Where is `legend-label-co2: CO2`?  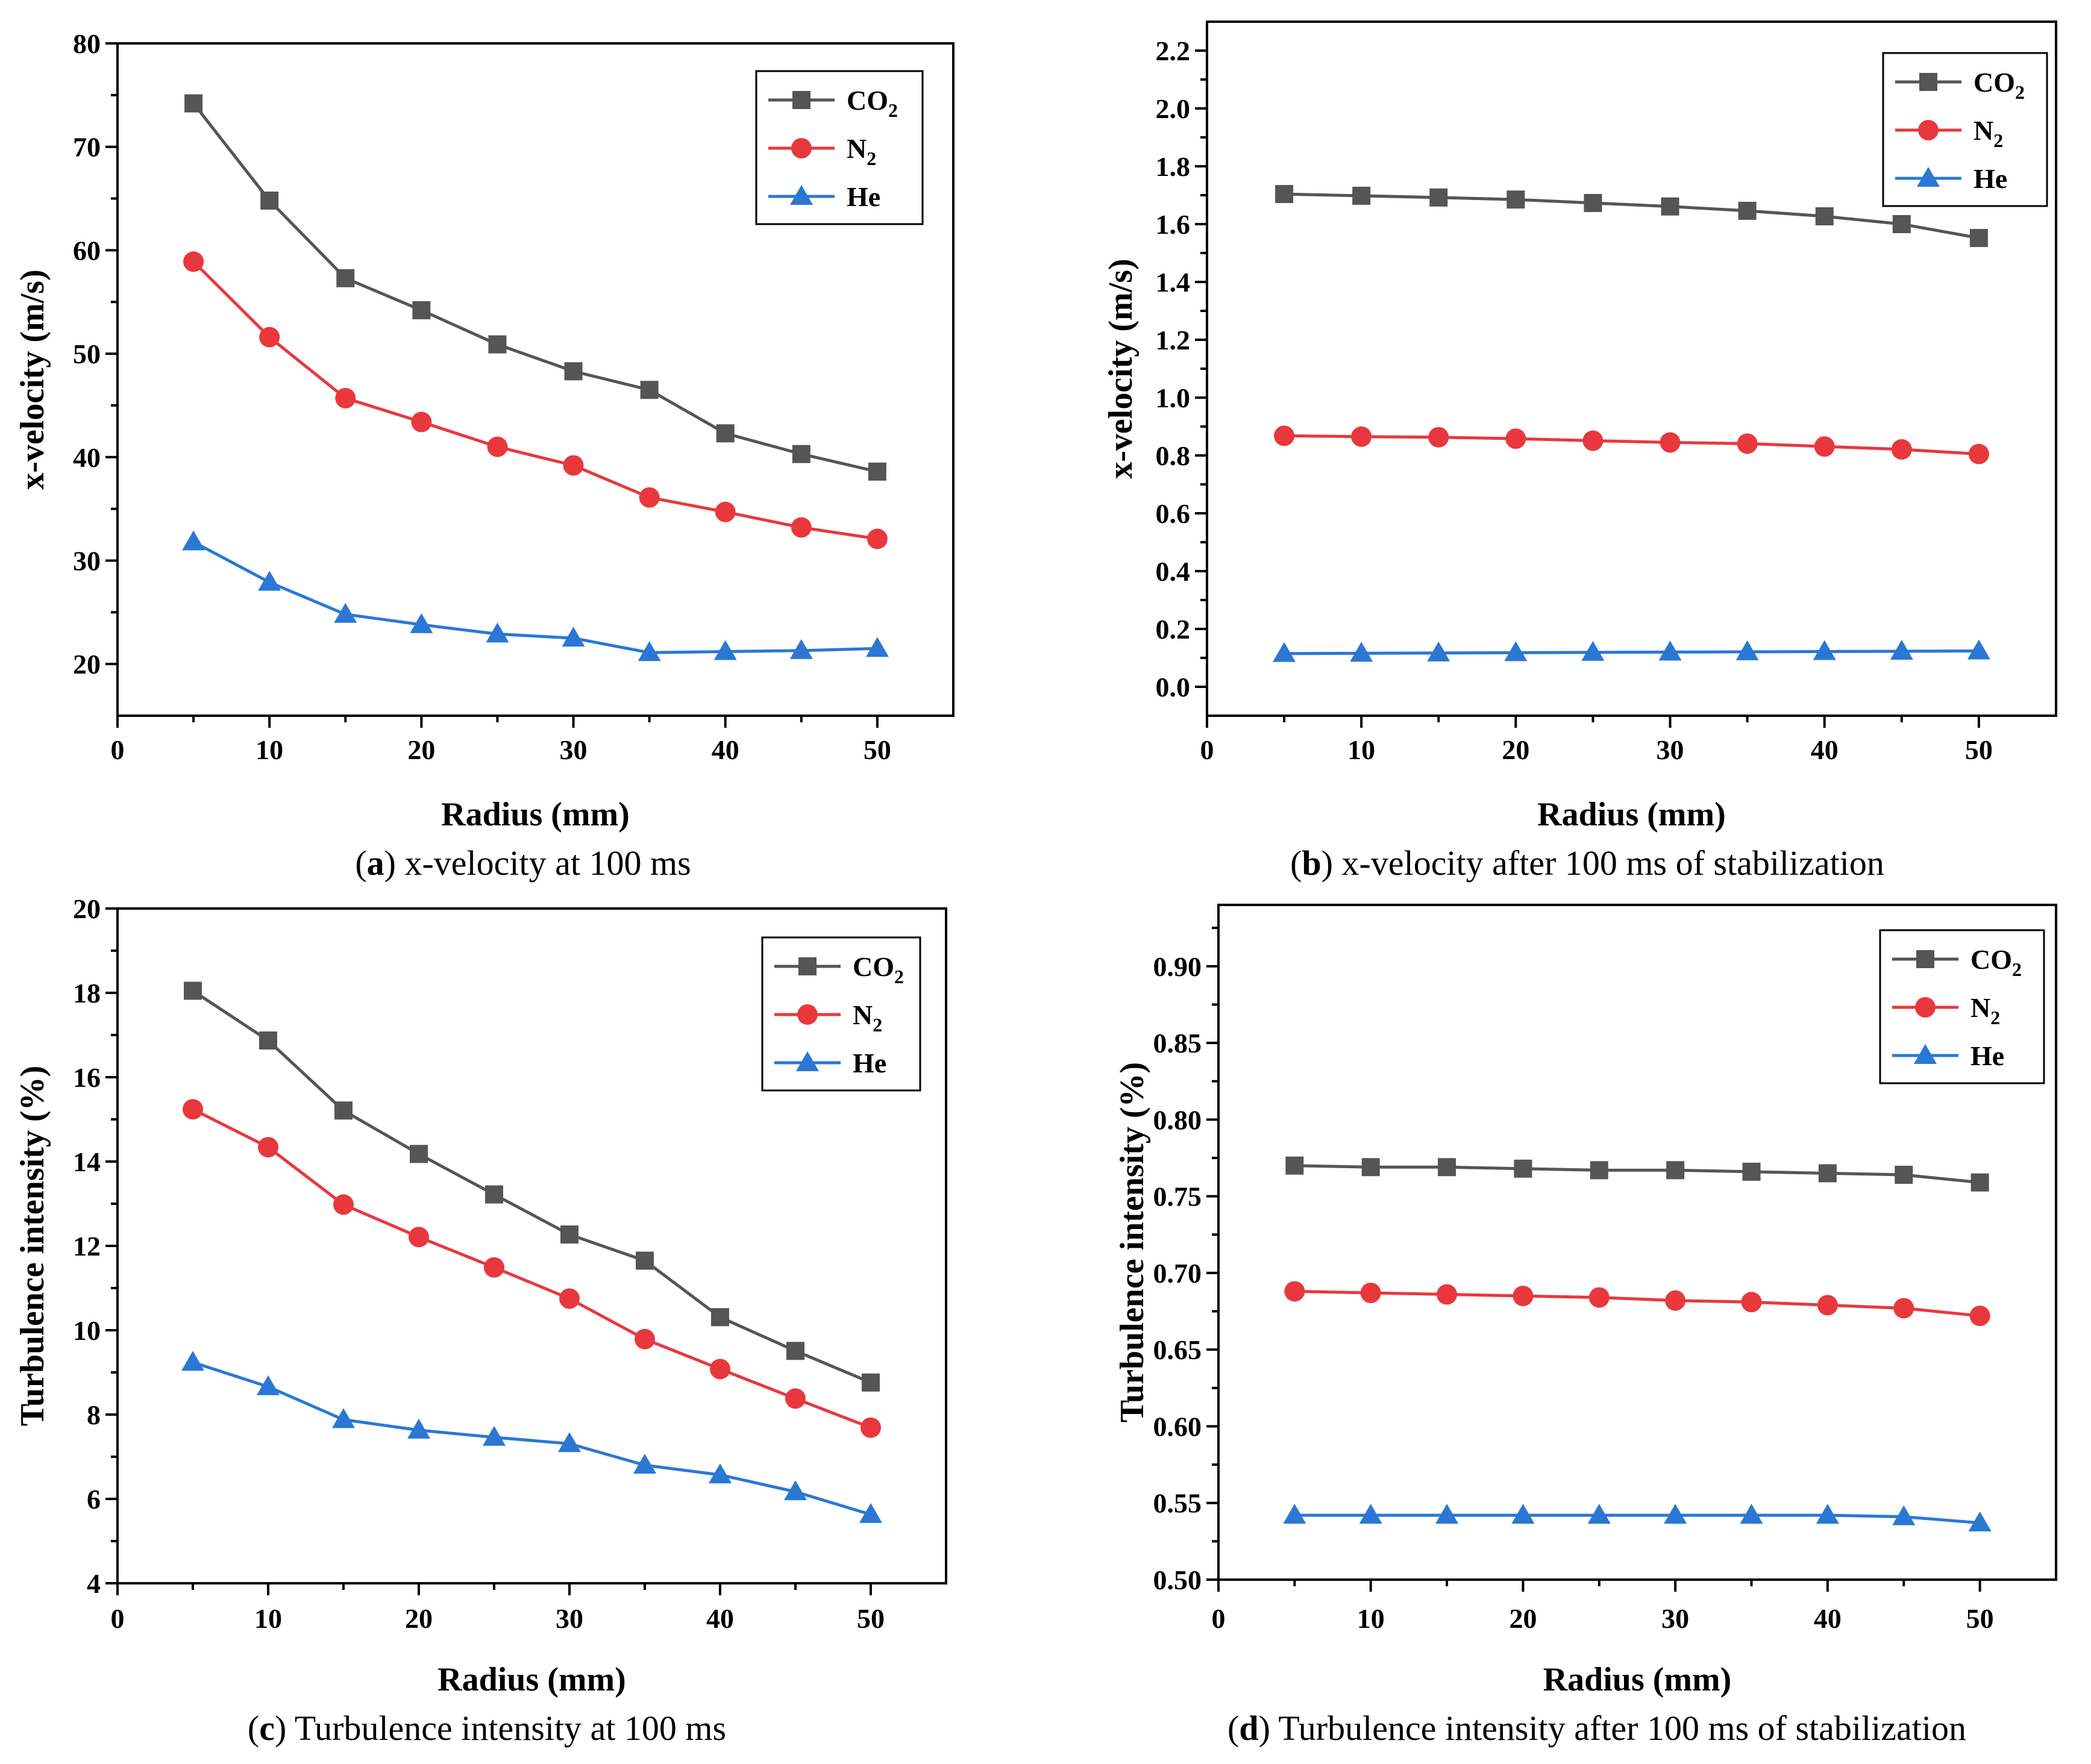 legend-label-co2: CO2 is located at coordinates (878, 969).